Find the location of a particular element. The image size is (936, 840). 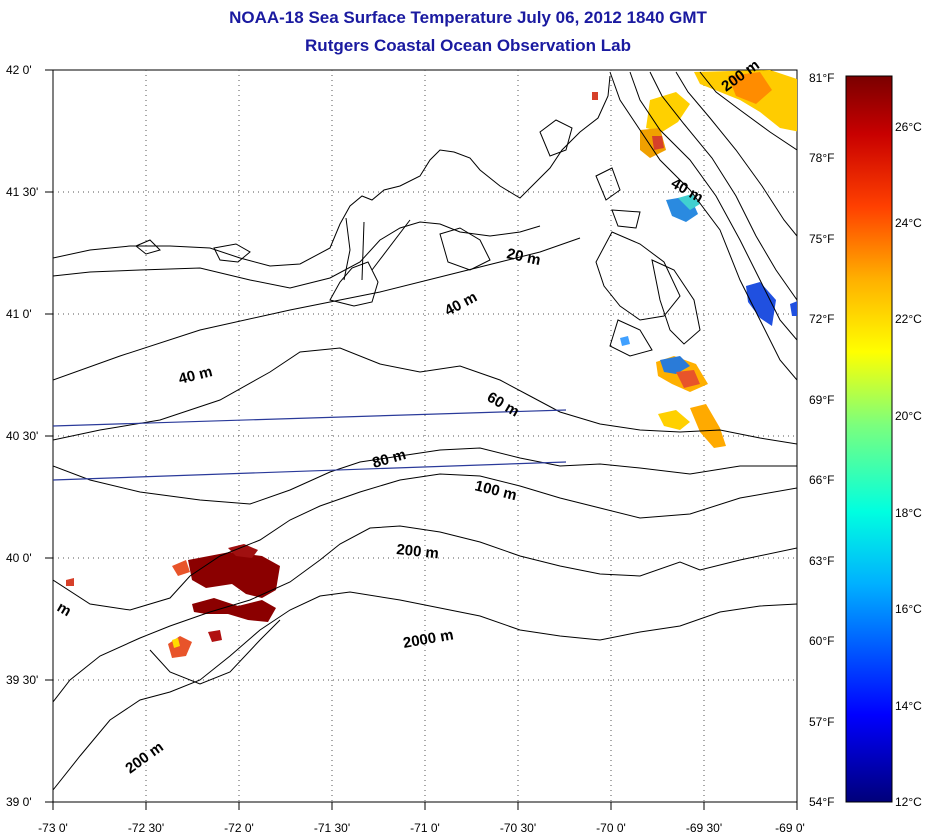

lat-tick-label: 40 30' is located at coordinates (22, 436).